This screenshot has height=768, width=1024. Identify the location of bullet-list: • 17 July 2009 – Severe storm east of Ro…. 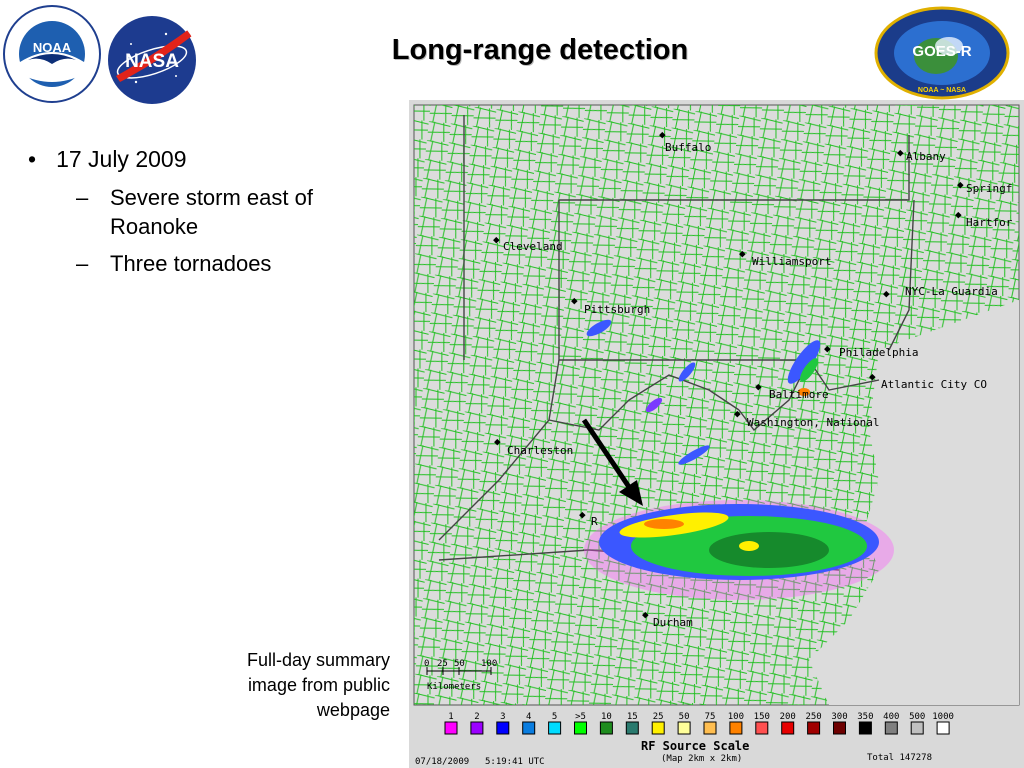
(208, 212).